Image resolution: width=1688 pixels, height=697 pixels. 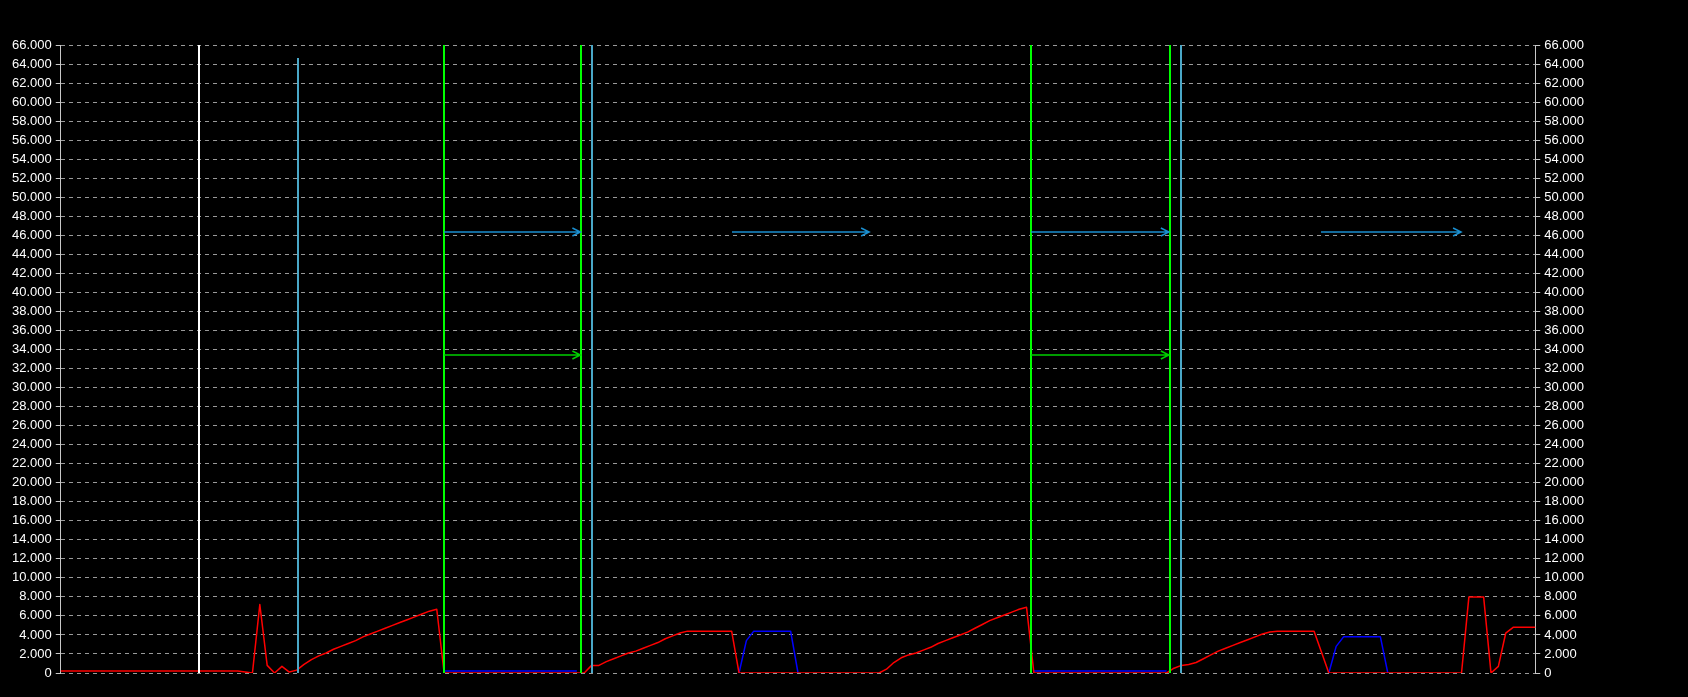 What do you see at coordinates (1564, 196) in the screenshot?
I see `y2-tick-label: 50.000` at bounding box center [1564, 196].